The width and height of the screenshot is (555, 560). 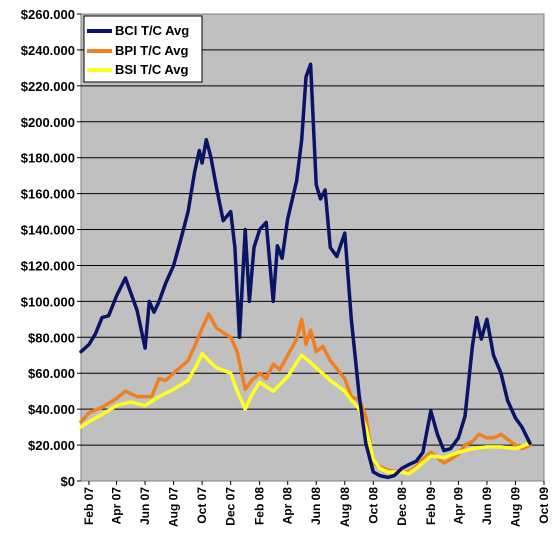 I want to click on y-tick-label: $220.000, so click(x=48, y=86).